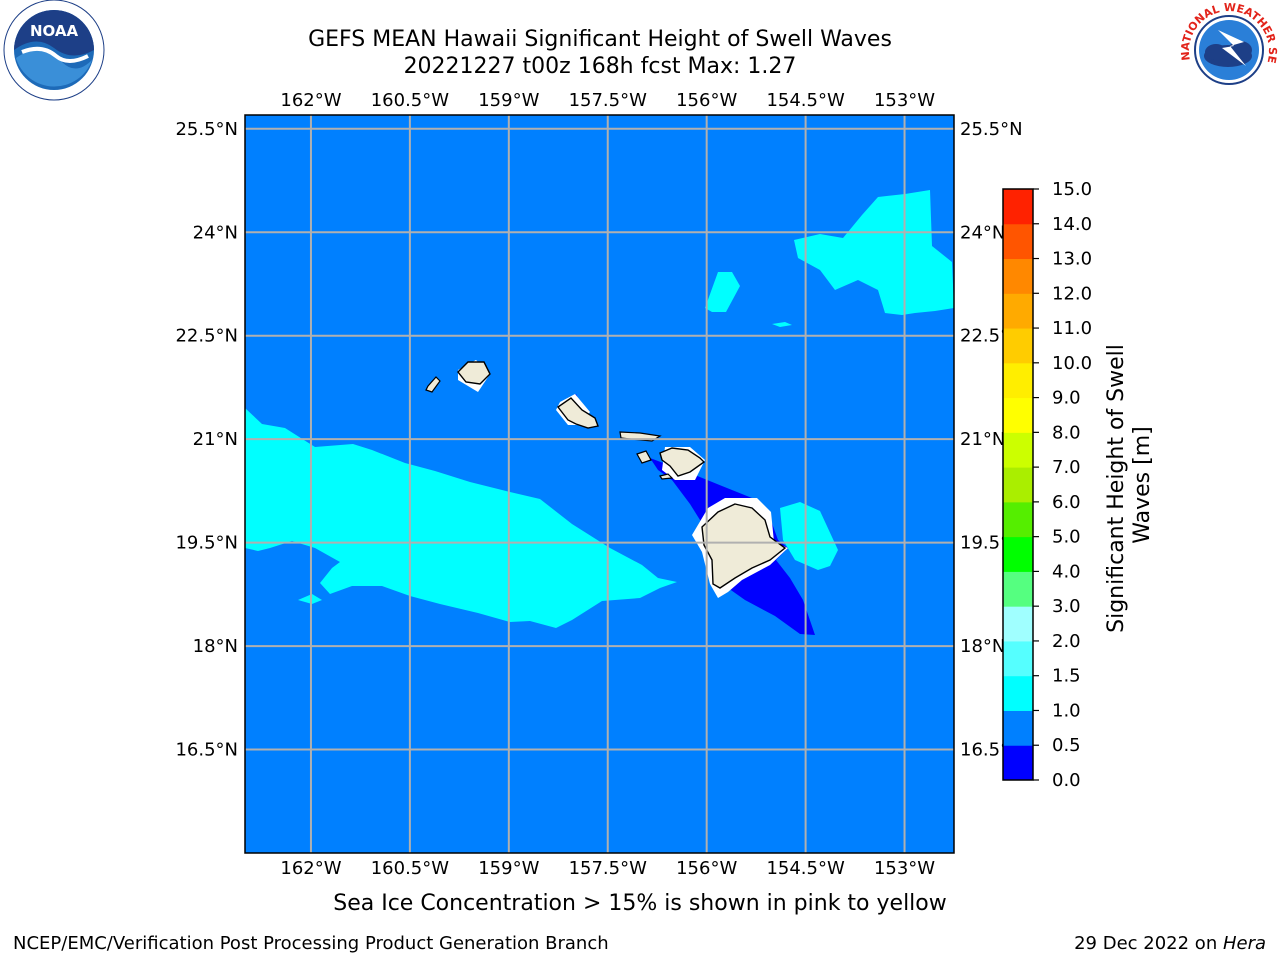 The width and height of the screenshot is (1280, 960). I want to click on lat-label-left: 24°N, so click(215, 232).